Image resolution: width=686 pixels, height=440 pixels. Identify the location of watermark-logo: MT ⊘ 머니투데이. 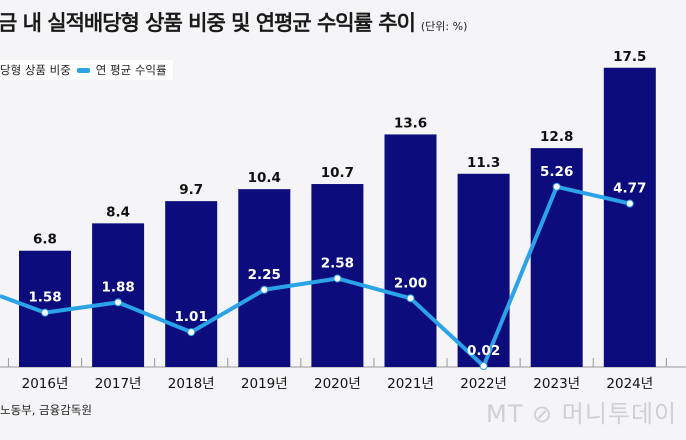
(582, 414).